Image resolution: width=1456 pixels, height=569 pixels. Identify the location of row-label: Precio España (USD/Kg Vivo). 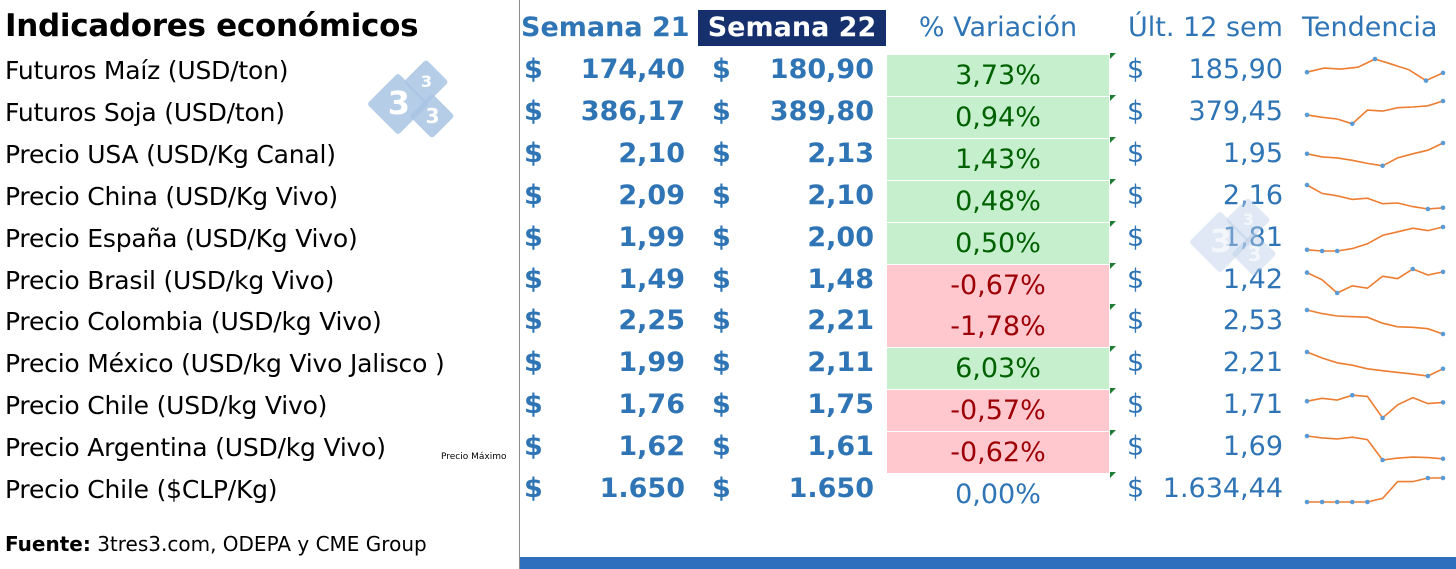
(181, 238).